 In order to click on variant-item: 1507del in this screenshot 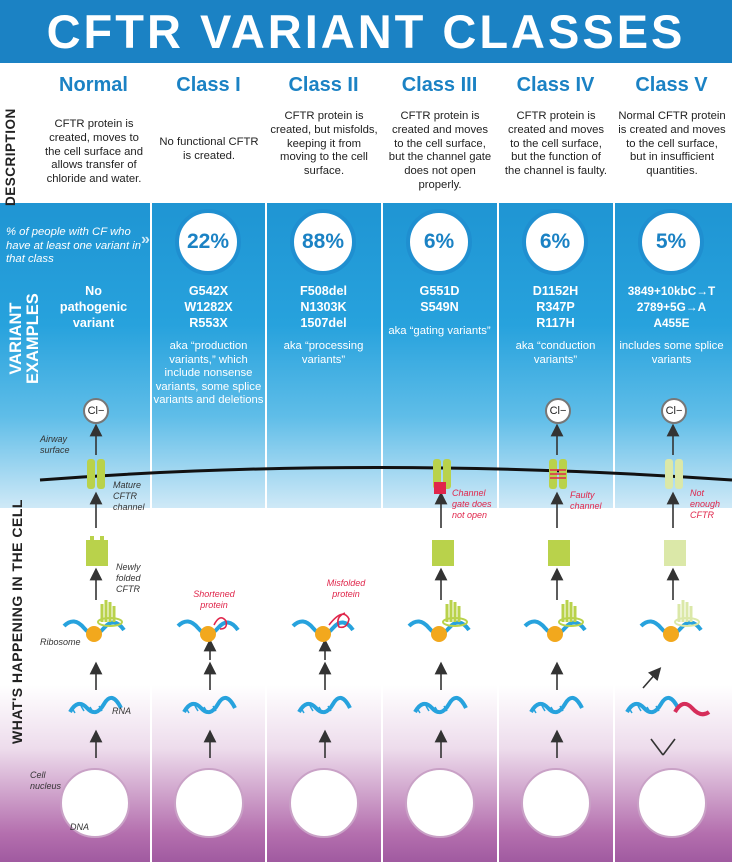, I will do `click(323, 323)`.